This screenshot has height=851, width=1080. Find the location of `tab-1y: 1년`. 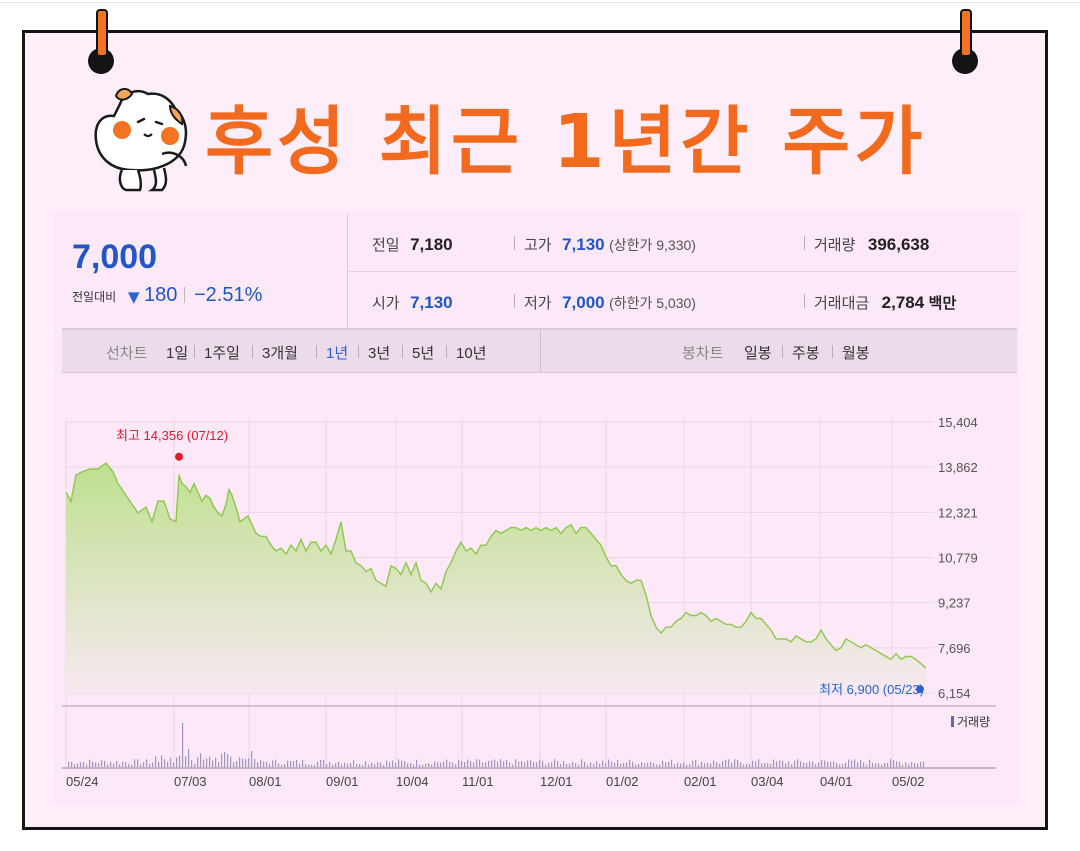

tab-1y: 1년 is located at coordinates (337, 353).